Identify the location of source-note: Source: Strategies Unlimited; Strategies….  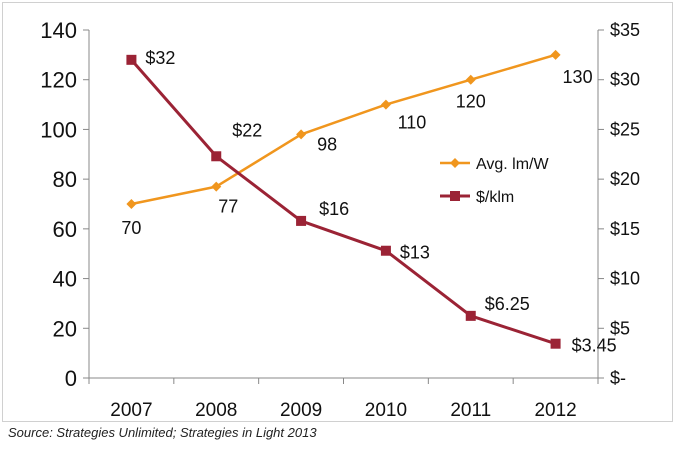
(162, 432).